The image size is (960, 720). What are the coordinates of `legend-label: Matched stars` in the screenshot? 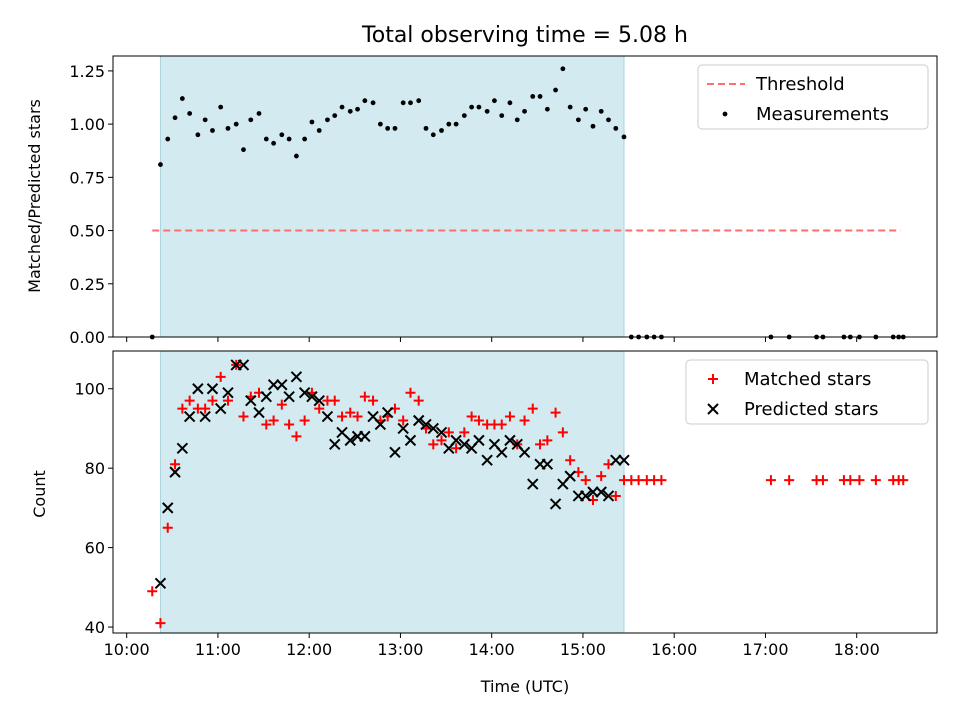 It's located at (807, 379).